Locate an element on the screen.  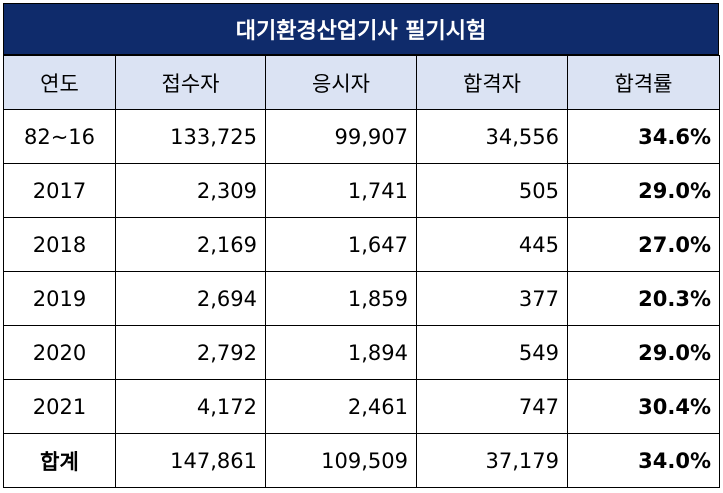
cell-examinees: 1,647 is located at coordinates (341, 244).